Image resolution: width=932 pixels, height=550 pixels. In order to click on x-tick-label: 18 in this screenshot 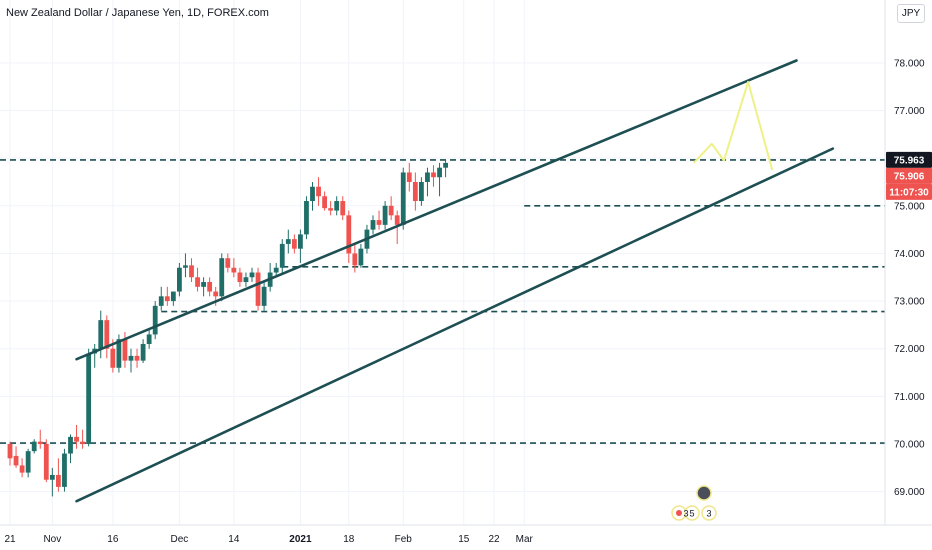, I will do `click(349, 539)`.